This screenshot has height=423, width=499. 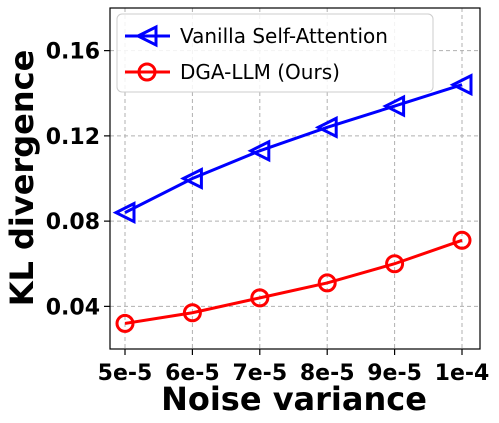 I want to click on y-axis-title: KL divergence, so click(x=22, y=178).